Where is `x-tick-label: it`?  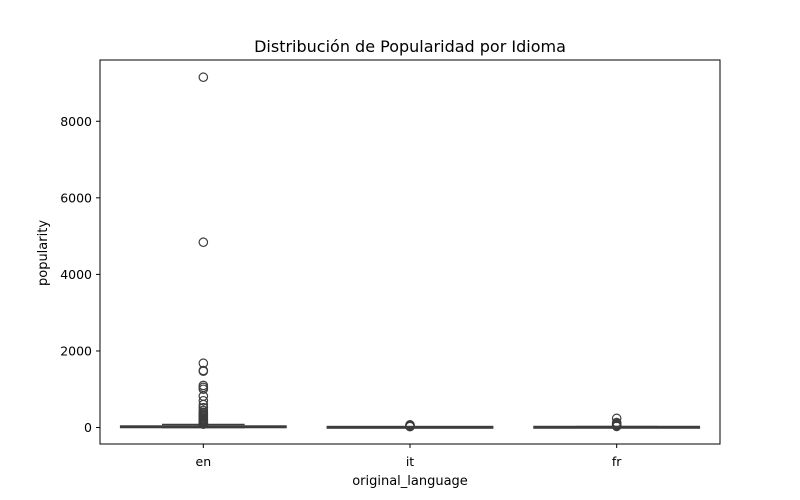
x-tick-label: it is located at coordinates (410, 461).